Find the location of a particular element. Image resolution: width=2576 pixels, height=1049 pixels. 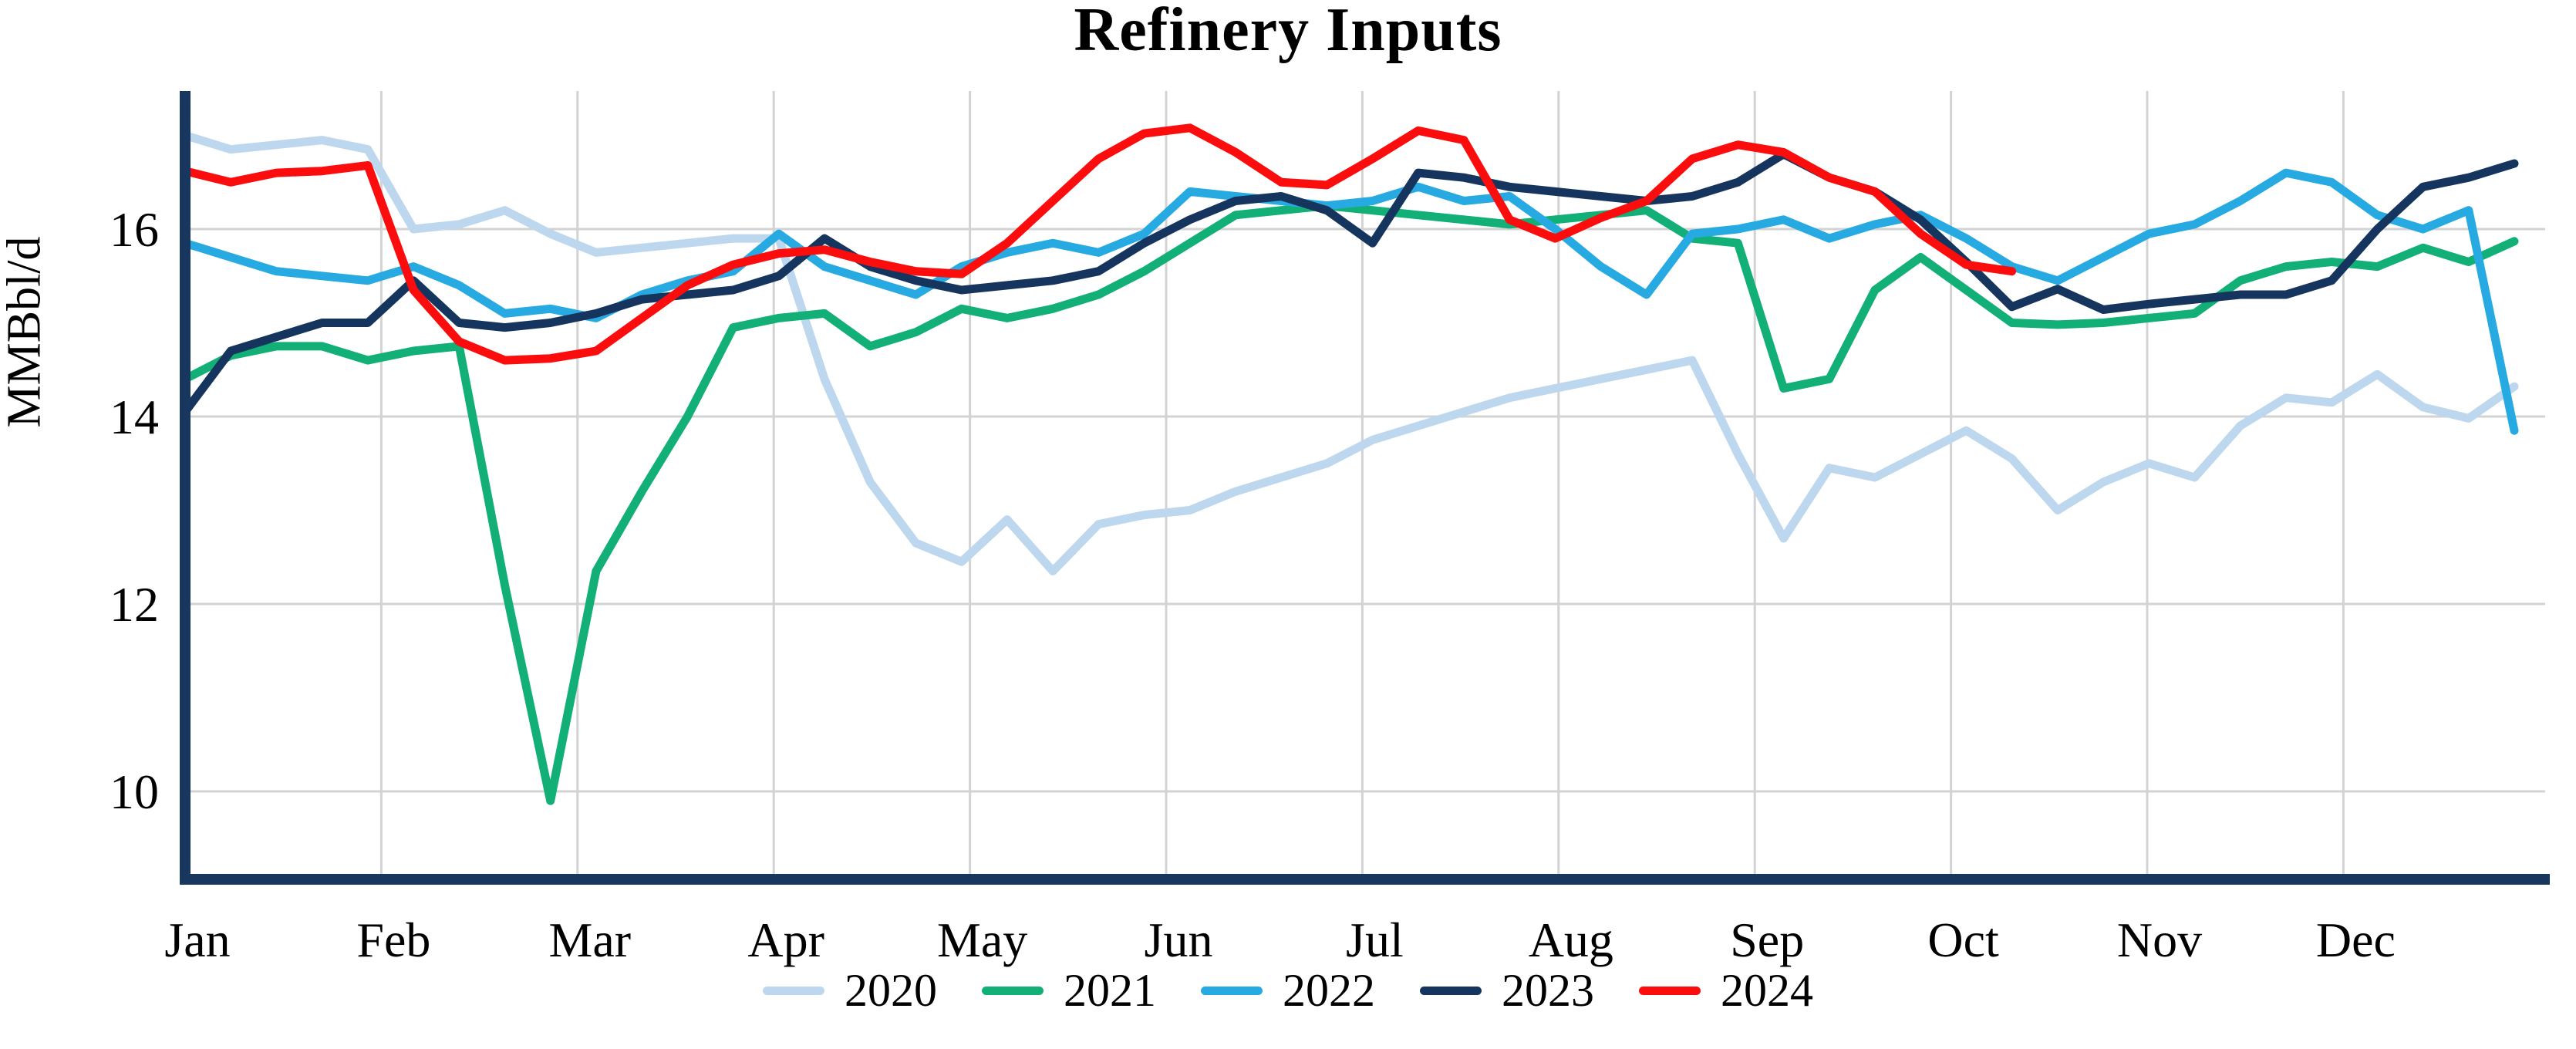

y-tick-14: 14 is located at coordinates (134, 417).